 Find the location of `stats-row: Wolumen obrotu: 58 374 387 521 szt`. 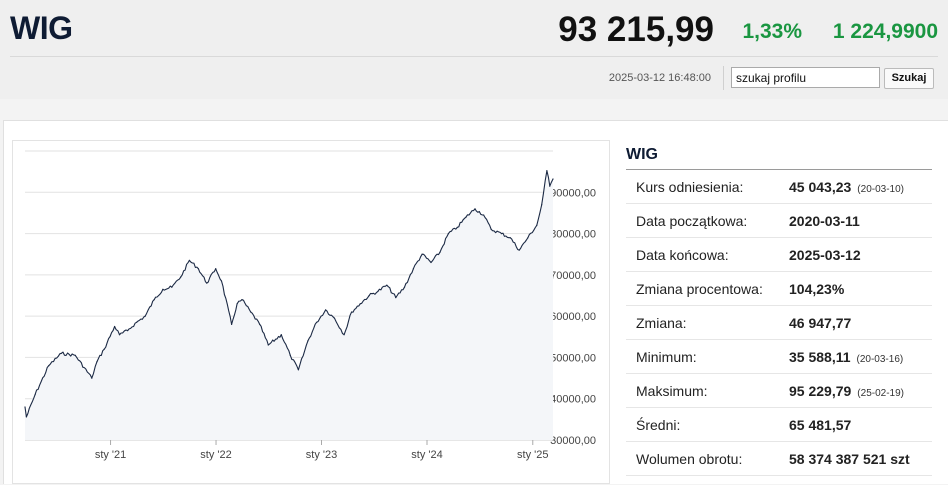

stats-row: Wolumen obrotu: 58 374 387 521 szt is located at coordinates (779, 459).